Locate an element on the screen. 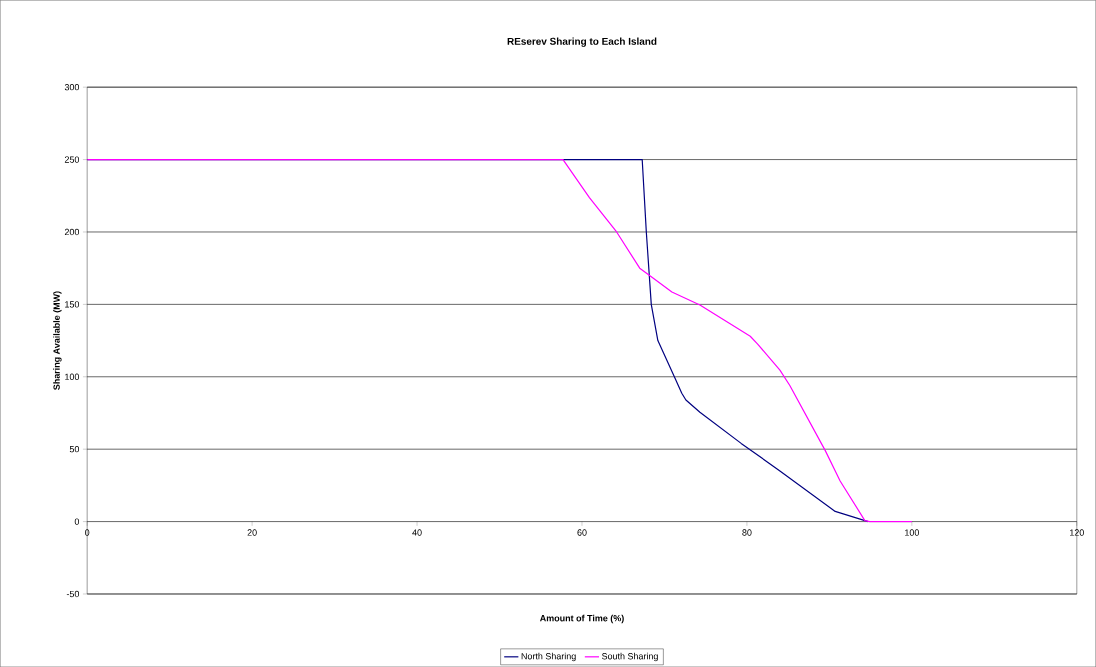 This screenshot has height=667, width=1096. y-tick-label: 100 is located at coordinates (72, 376).